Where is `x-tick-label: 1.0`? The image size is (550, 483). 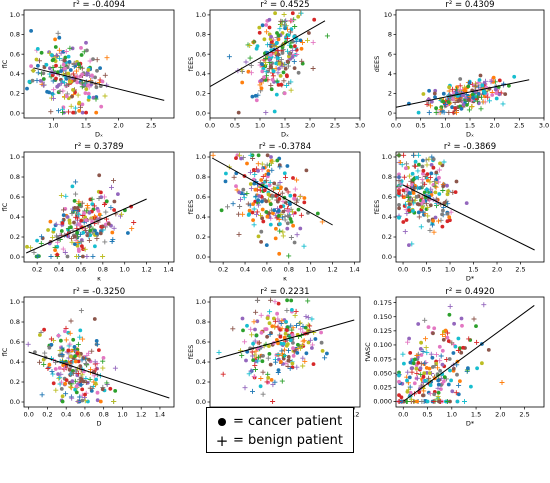
x-tick-label: 1.0 is located at coordinates (450, 270).